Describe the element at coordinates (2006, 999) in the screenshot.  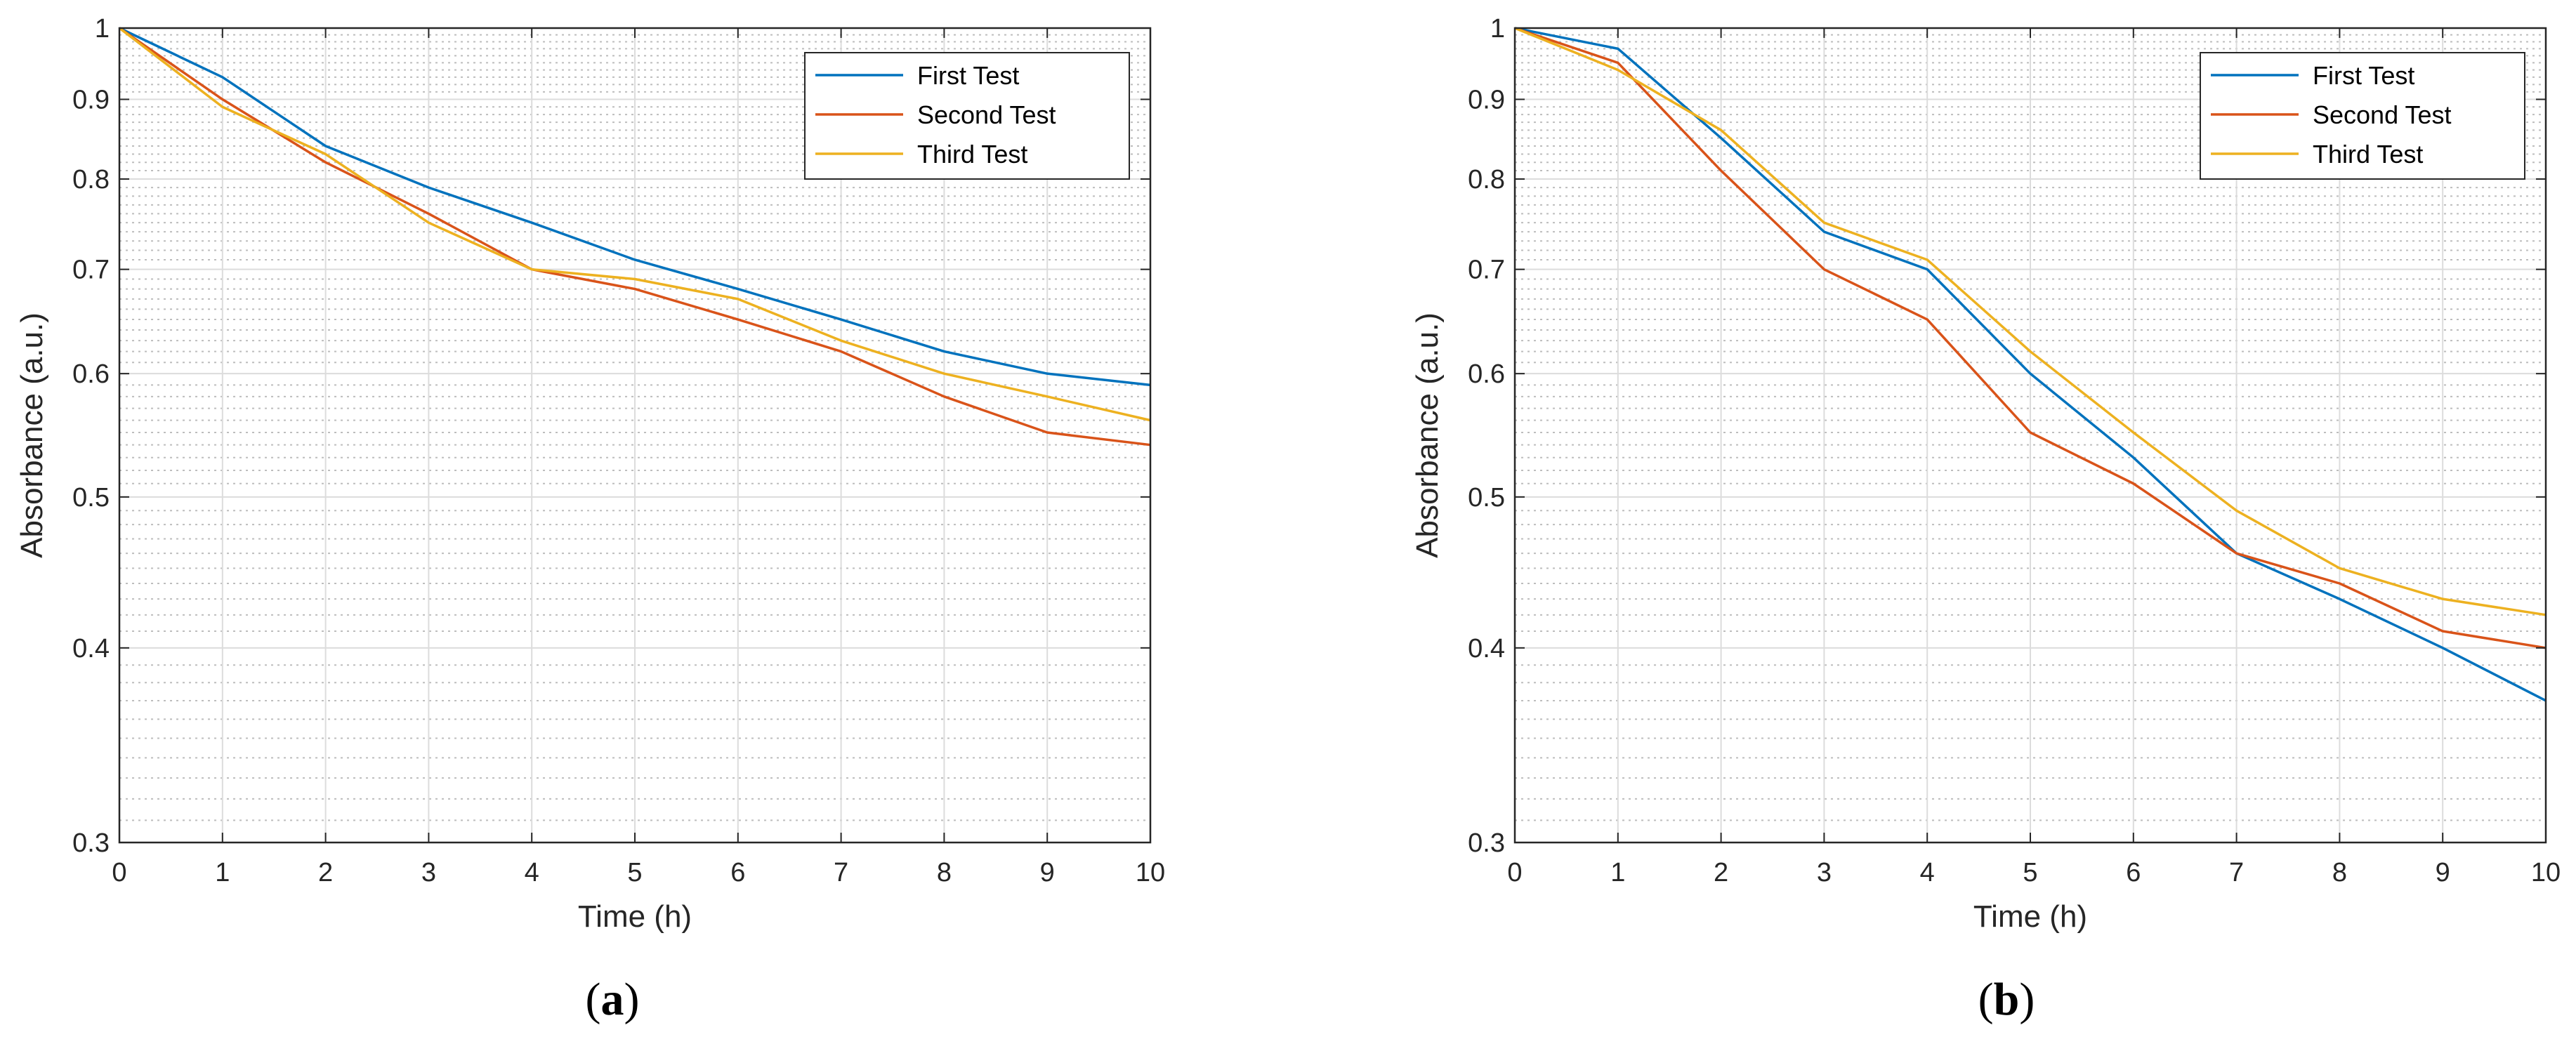
I see `panel-label: (b)` at that location.